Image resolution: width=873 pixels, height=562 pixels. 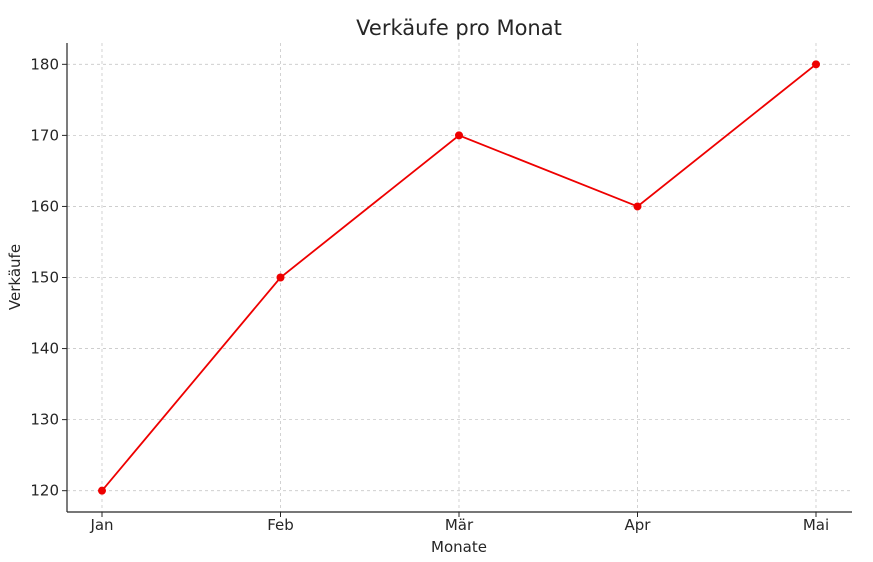 What do you see at coordinates (459, 525) in the screenshot?
I see `x-tick-label: Mär` at bounding box center [459, 525].